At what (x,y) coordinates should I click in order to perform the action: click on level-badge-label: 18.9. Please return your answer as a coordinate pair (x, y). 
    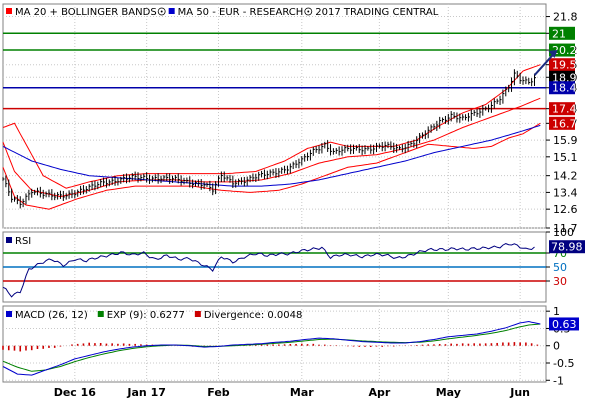
    Looking at the image, I should click on (564, 77).